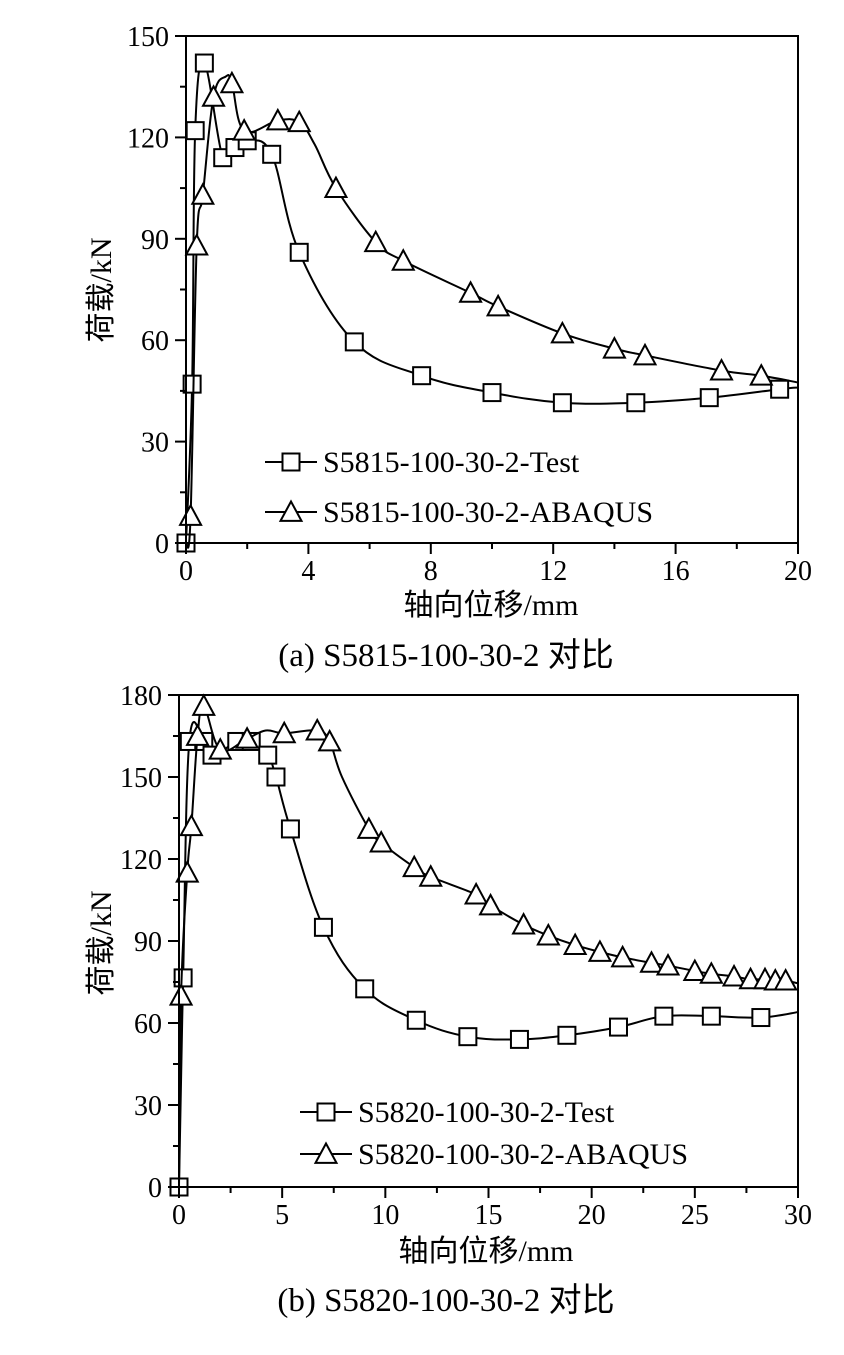 The image size is (844, 1355). I want to click on chart-b-x-tick-label-1: 5, so click(282, 1215).